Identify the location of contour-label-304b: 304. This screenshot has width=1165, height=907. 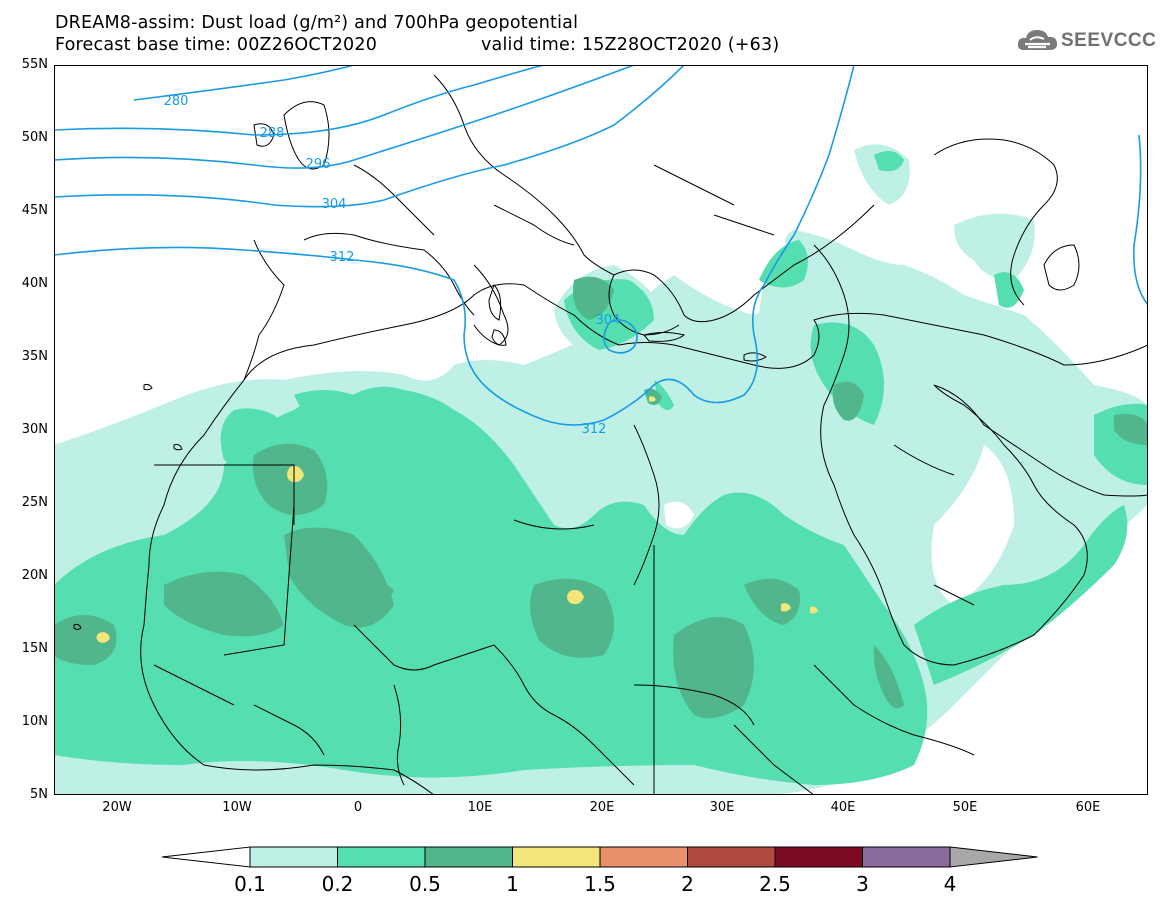
(608, 320).